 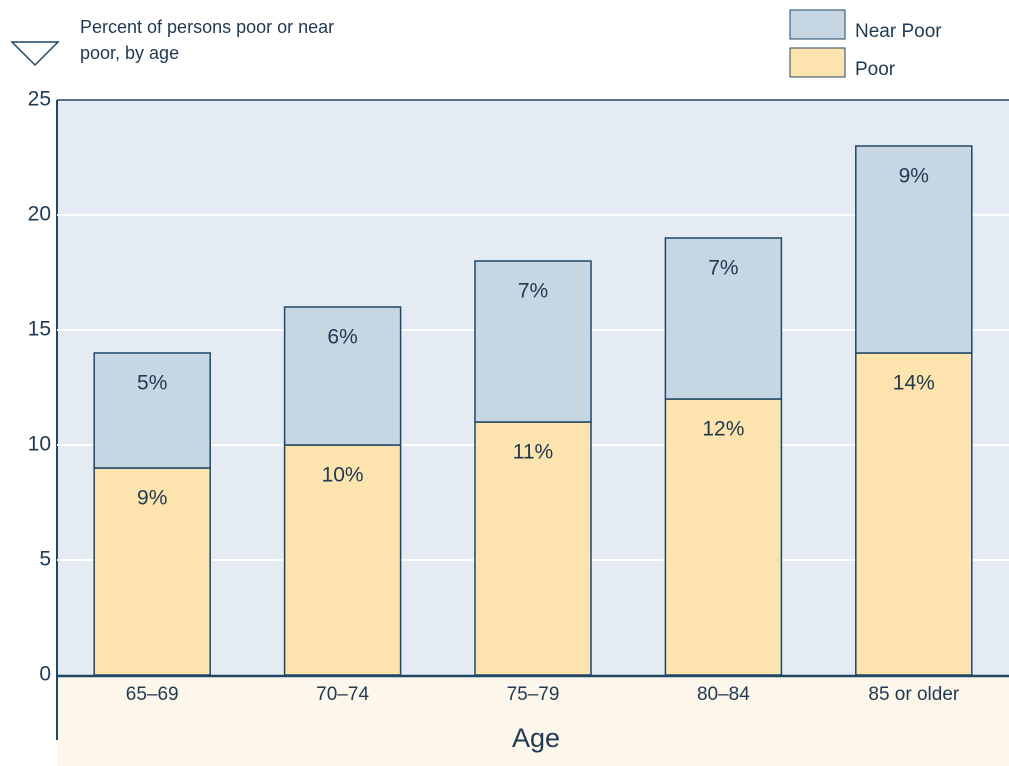 What do you see at coordinates (35, 54) in the screenshot?
I see `title-icon` at bounding box center [35, 54].